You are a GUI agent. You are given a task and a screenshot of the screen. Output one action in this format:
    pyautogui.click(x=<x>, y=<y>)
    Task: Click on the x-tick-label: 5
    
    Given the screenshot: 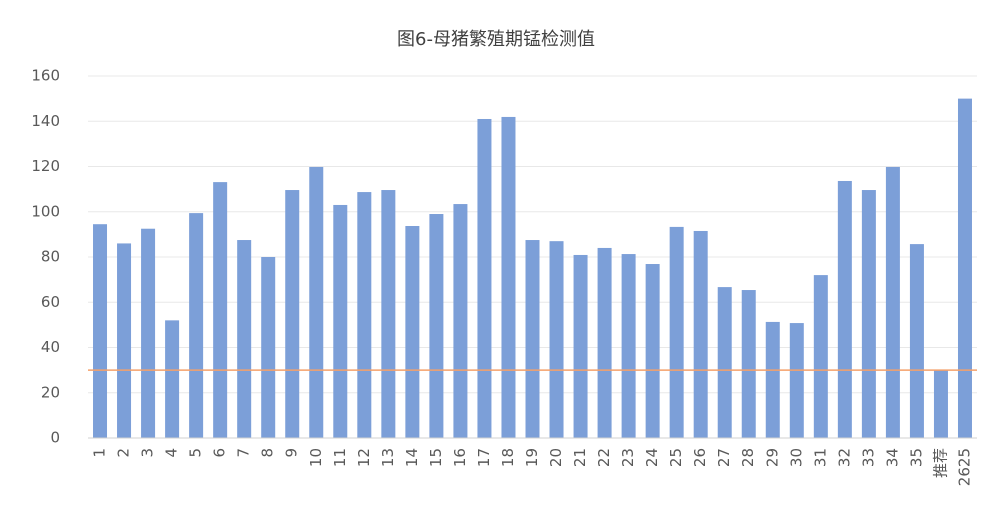 What is the action you would take?
    pyautogui.click(x=196, y=453)
    